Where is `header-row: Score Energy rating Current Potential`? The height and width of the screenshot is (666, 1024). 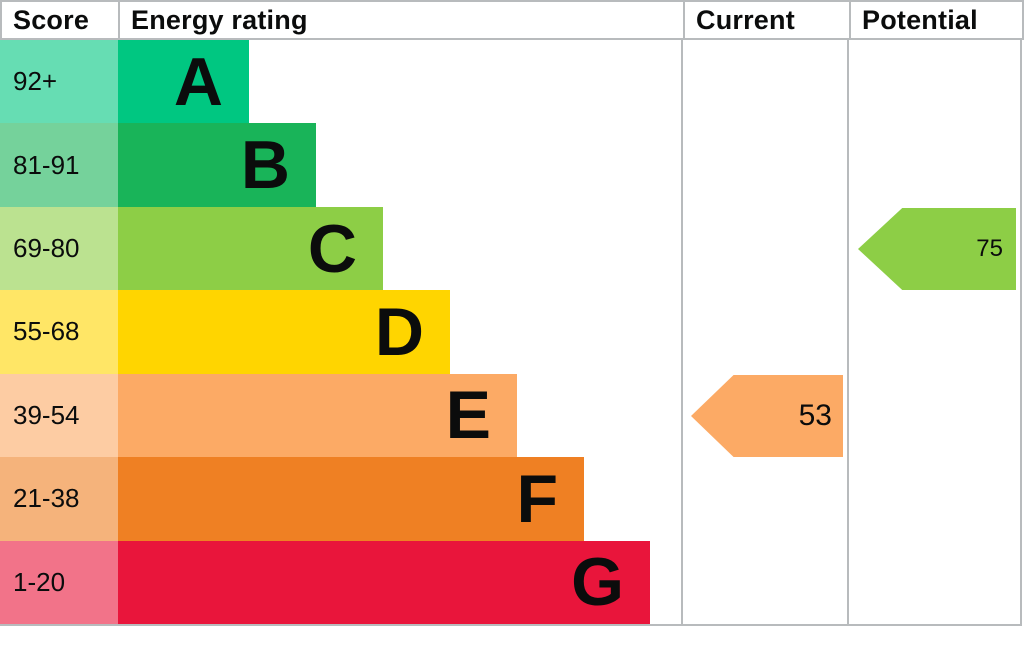 header-row: Score Energy rating Current Potential is located at coordinates (512, 20).